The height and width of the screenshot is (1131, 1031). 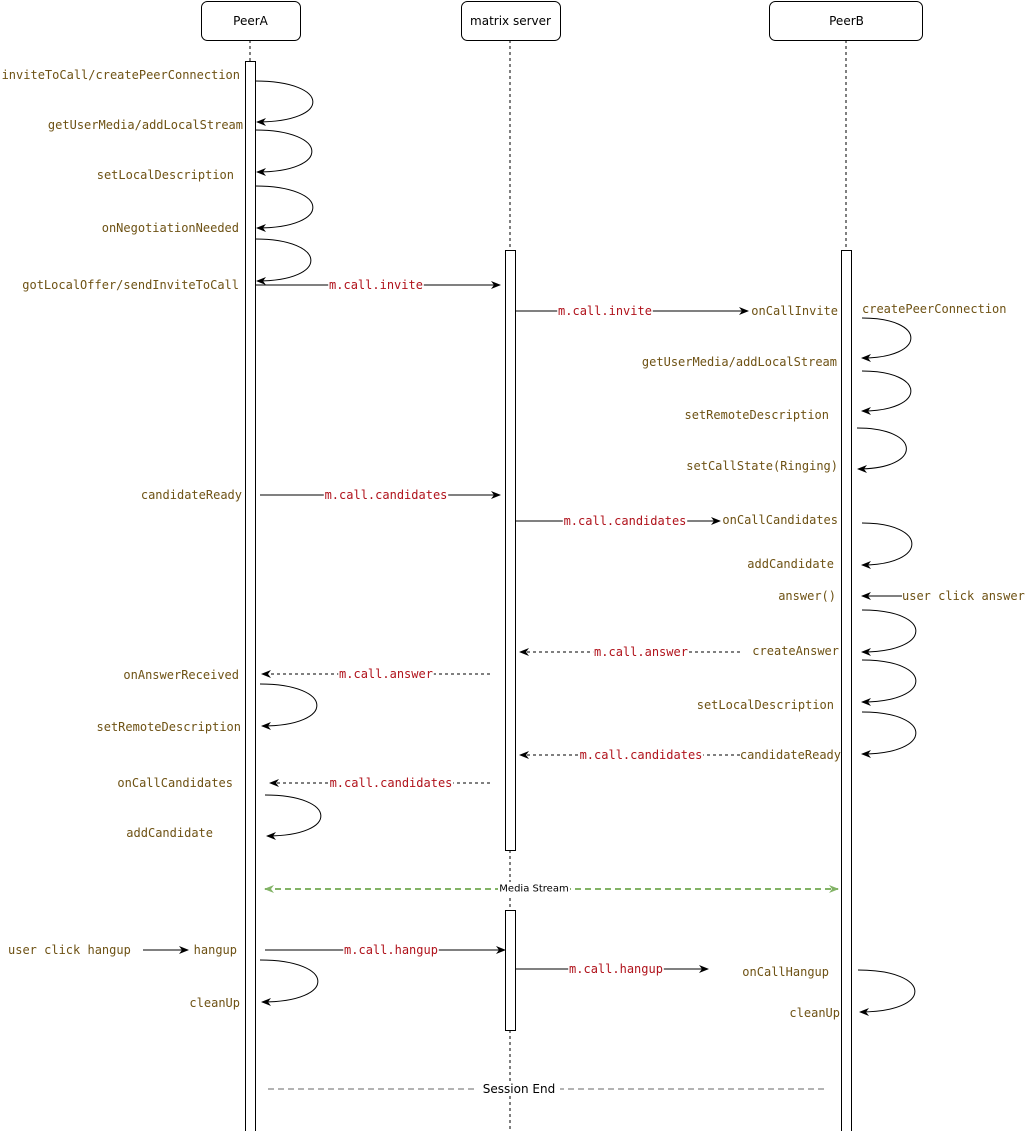 I want to click on peerB-label: setCallState(Ringing), so click(x=762, y=466).